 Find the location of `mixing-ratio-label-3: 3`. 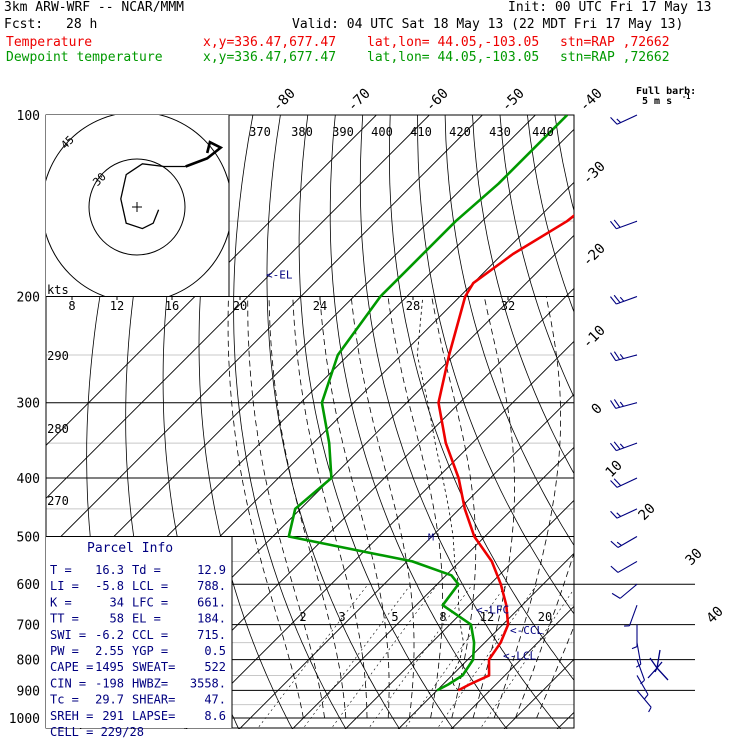

mixing-ratio-label-3: 3 is located at coordinates (341, 617).